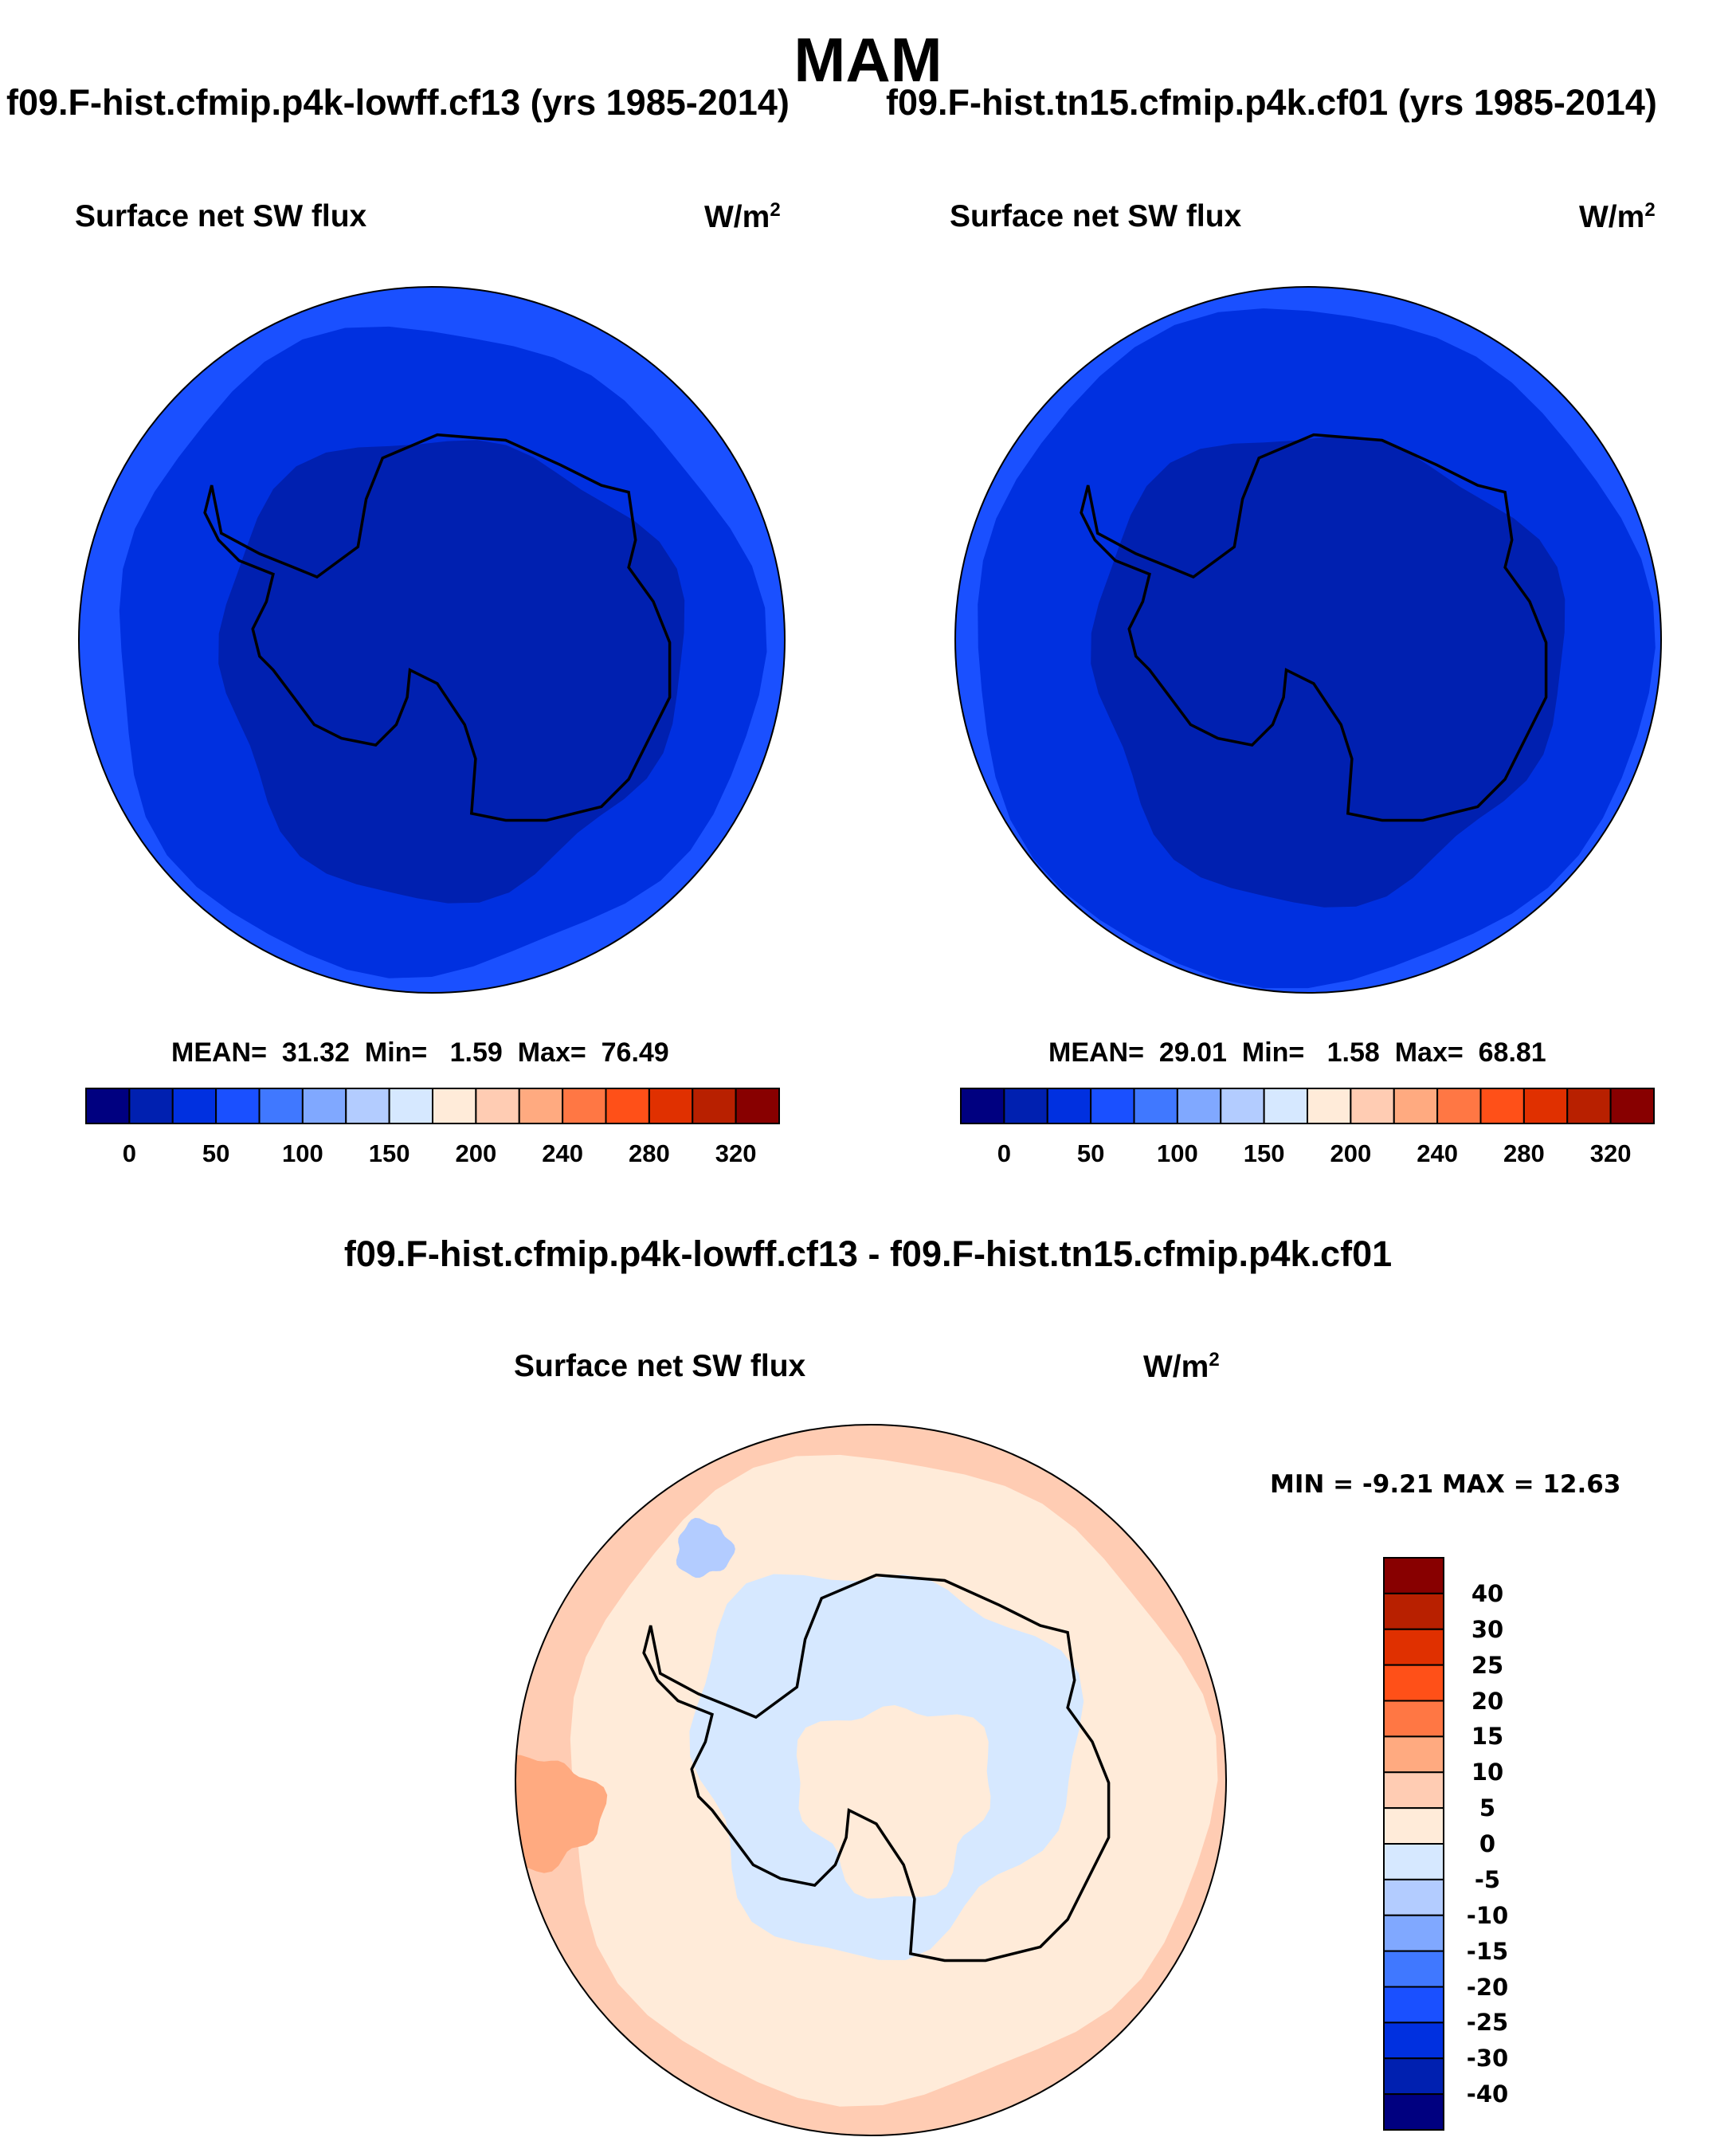 Image resolution: width=1736 pixels, height=2145 pixels. What do you see at coordinates (1273, 1052) in the screenshot?
I see `min-label: Min=` at bounding box center [1273, 1052].